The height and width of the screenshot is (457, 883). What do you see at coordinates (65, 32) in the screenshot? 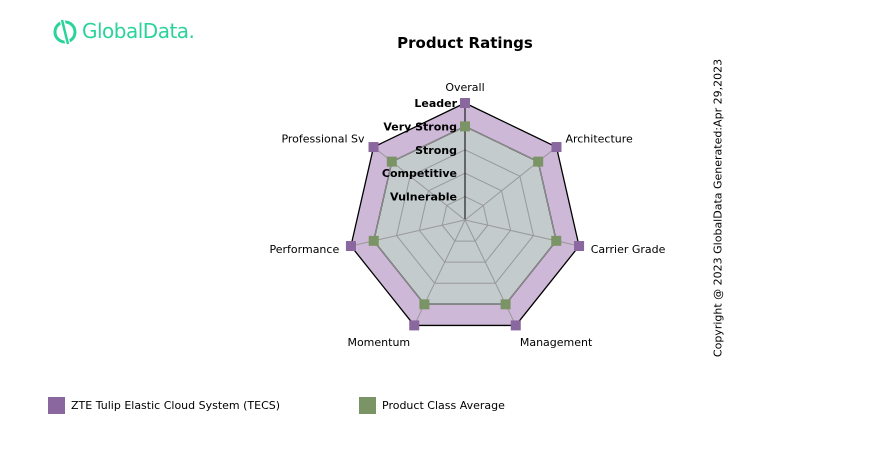
I see `globaldata-logo-icon` at bounding box center [65, 32].